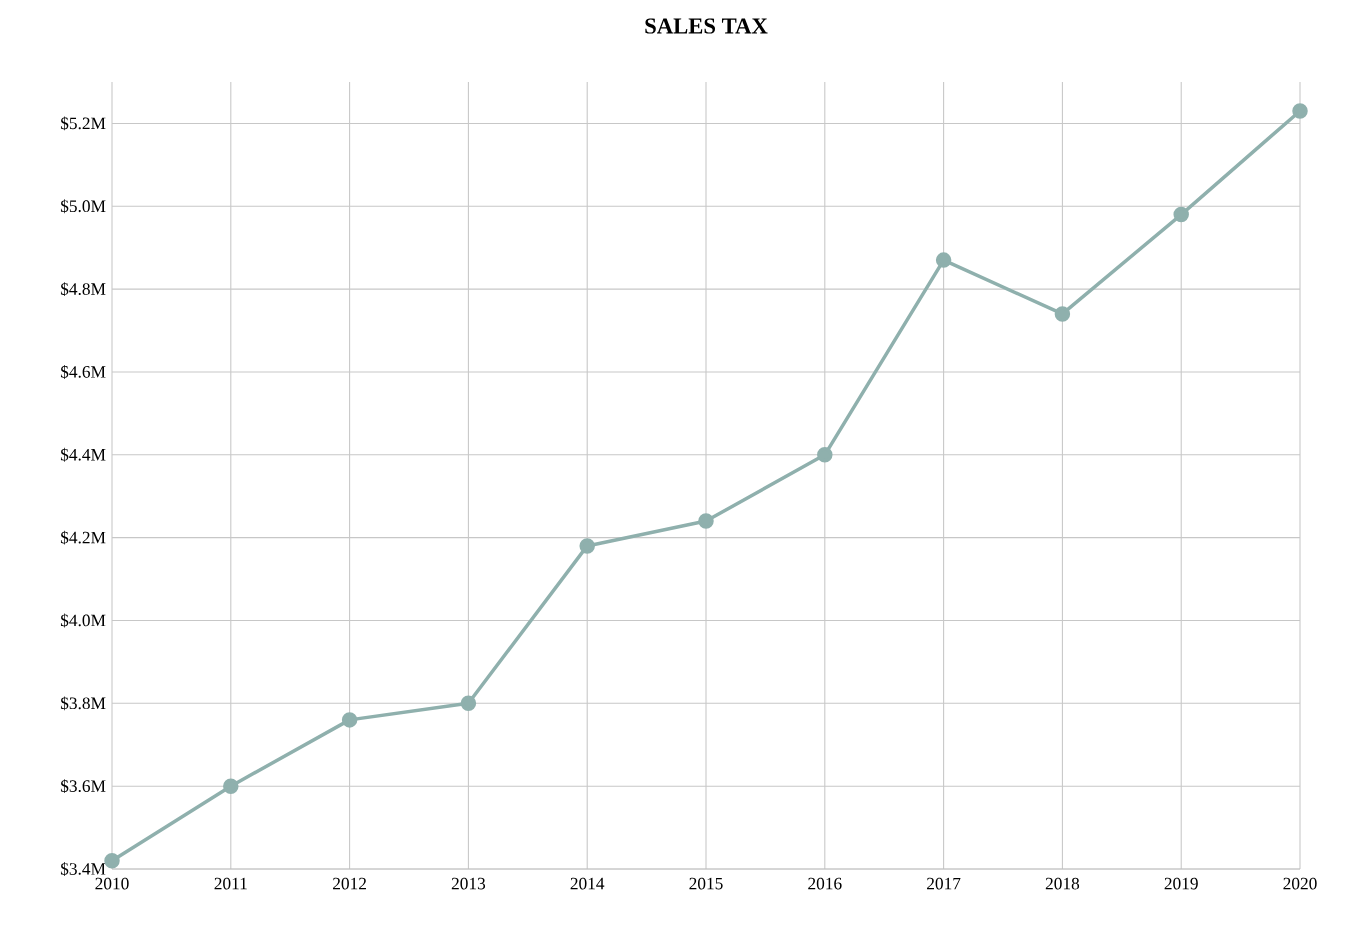 The image size is (1347, 926). I want to click on y-tick-label: $4.6M, so click(83, 372).